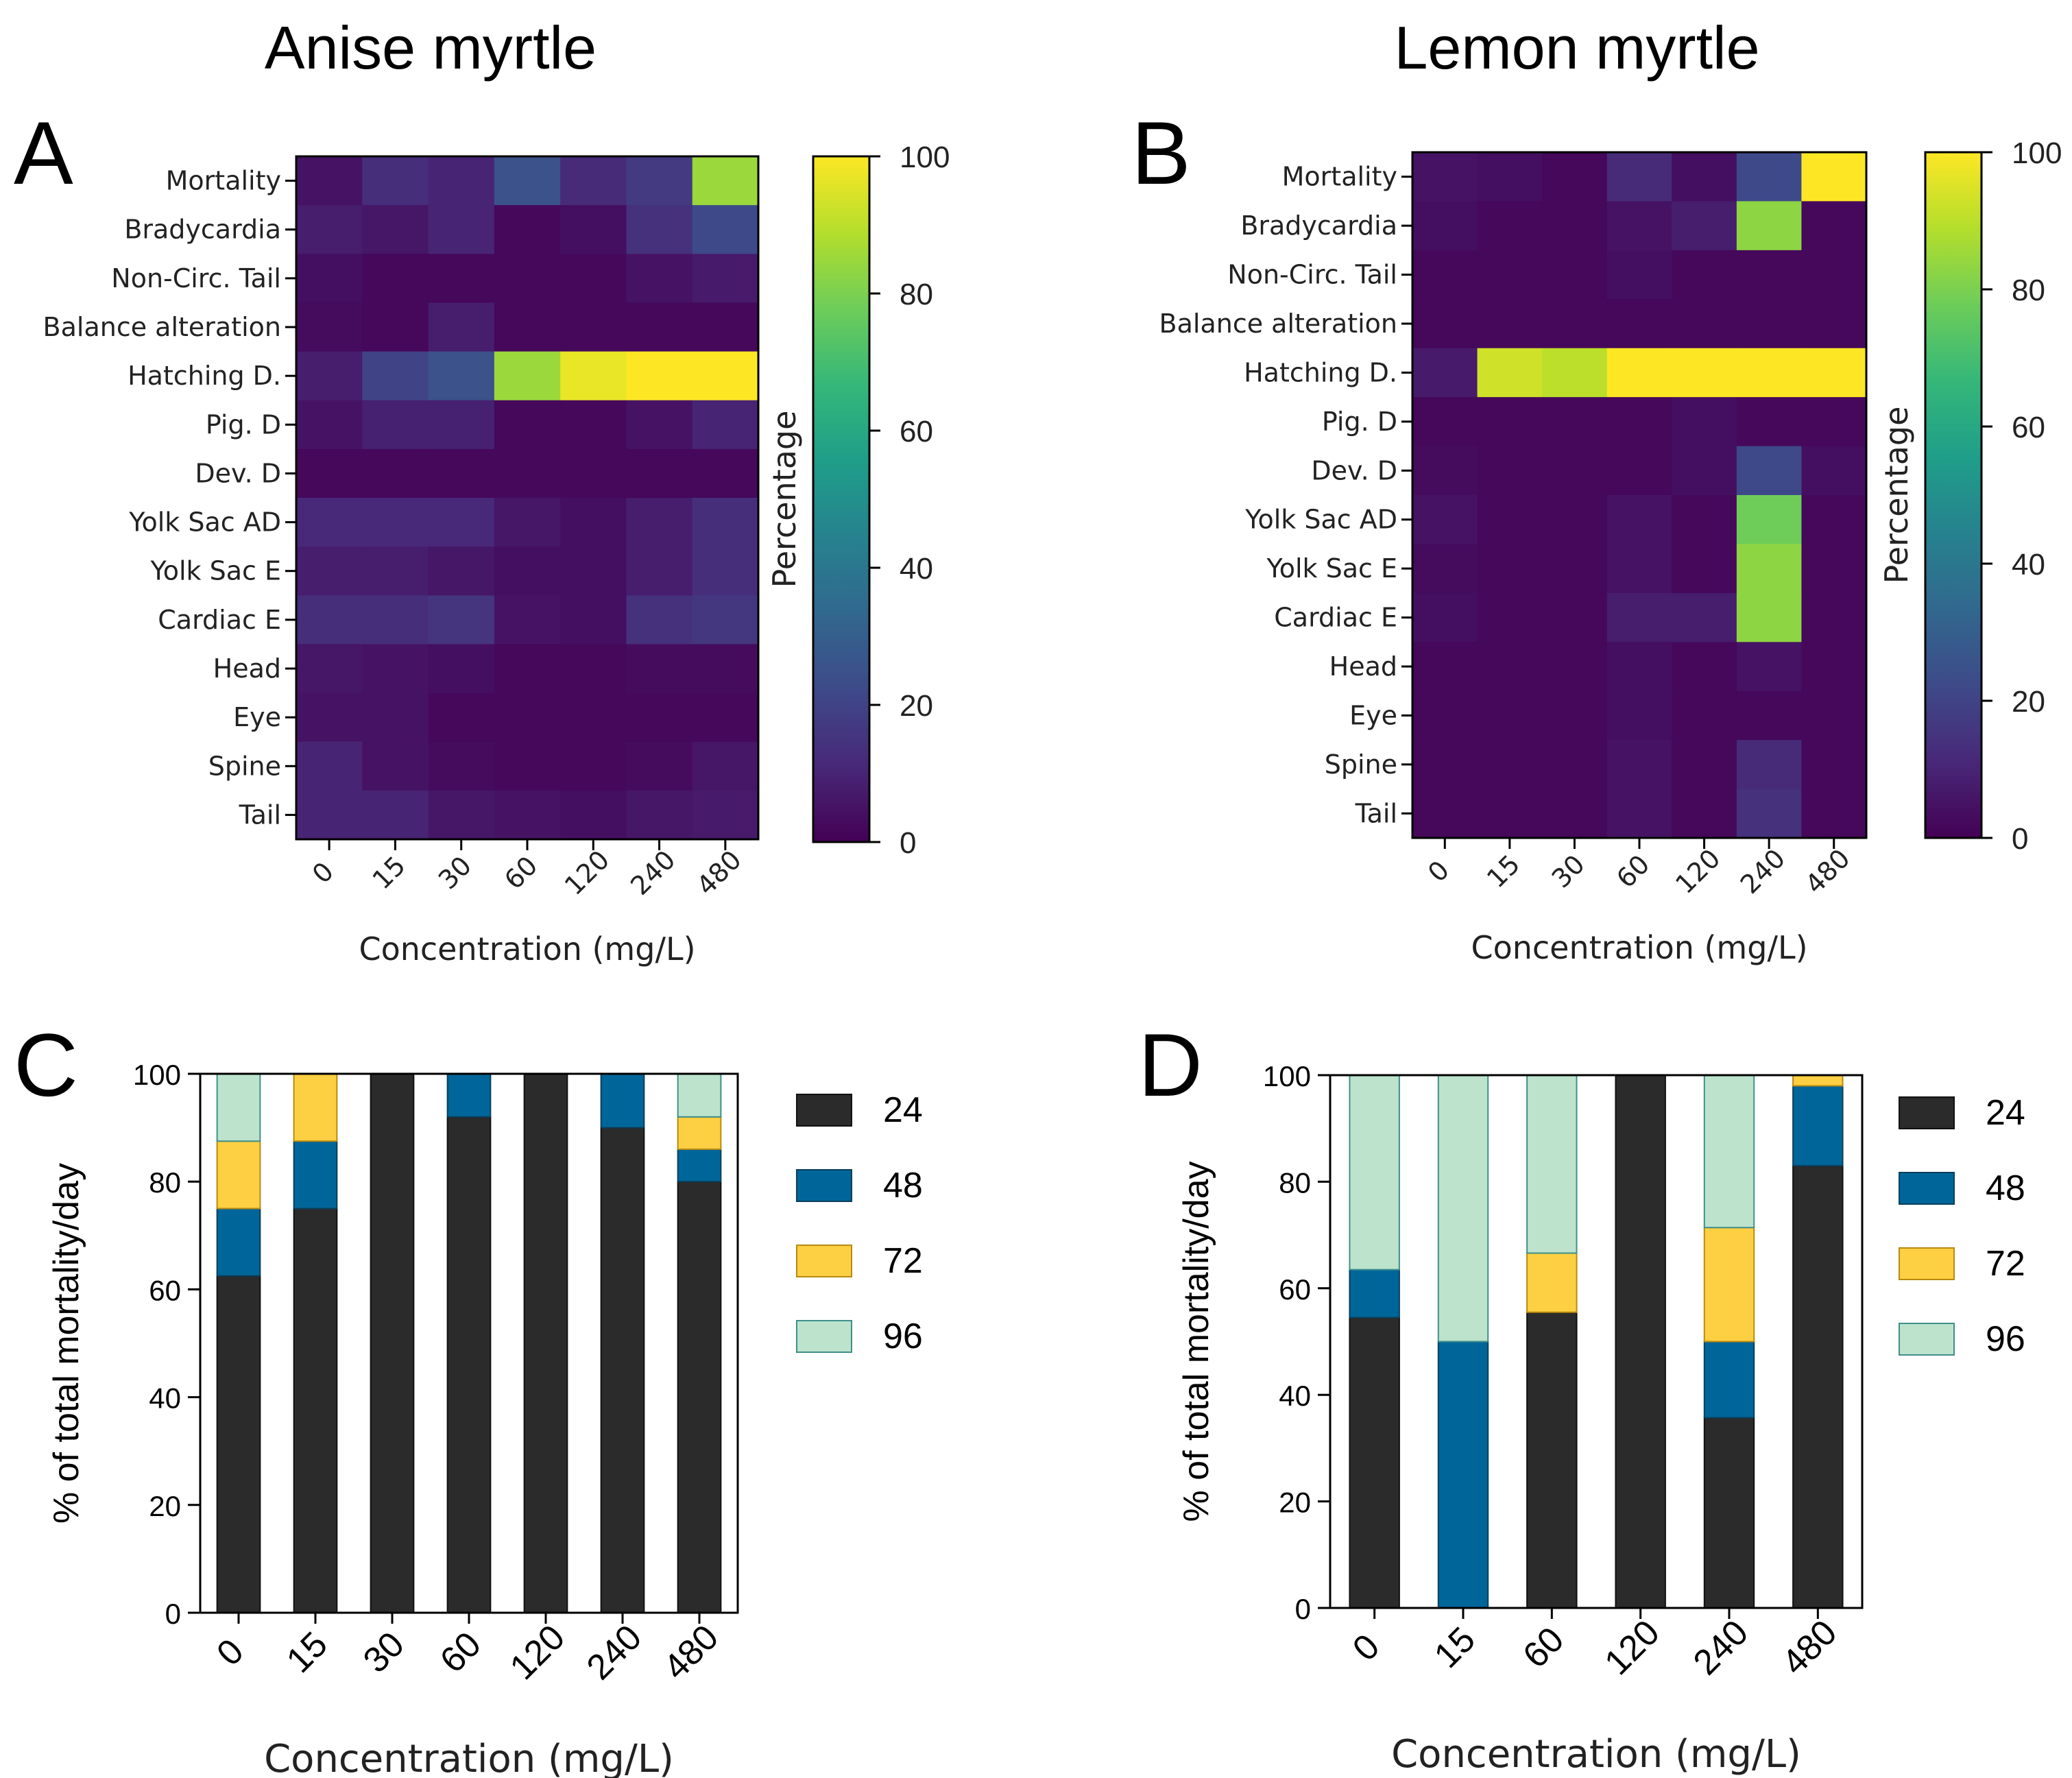  I want to click on column-label: 30, so click(1568, 871).